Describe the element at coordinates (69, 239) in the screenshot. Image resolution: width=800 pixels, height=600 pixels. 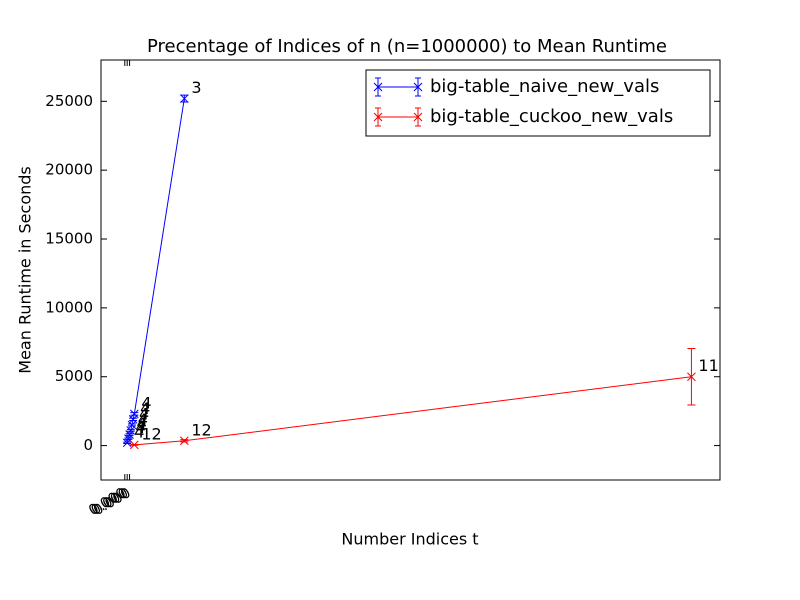
I see `y-tick-label: 15000` at that location.